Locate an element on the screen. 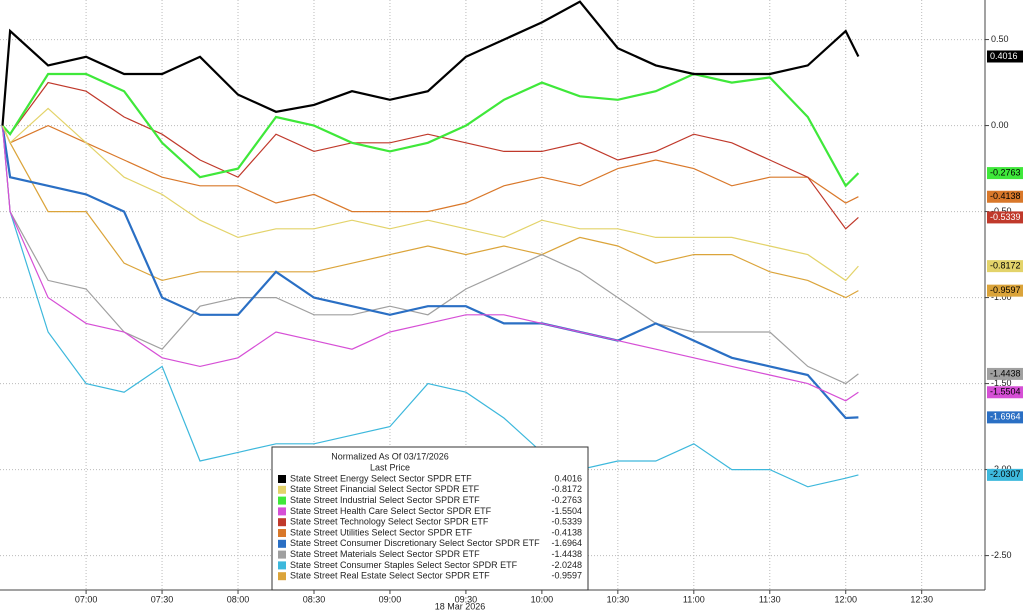 Image resolution: width=1024 pixels, height=615 pixels. y-tick-label: -1.50 is located at coordinates (1001, 383).